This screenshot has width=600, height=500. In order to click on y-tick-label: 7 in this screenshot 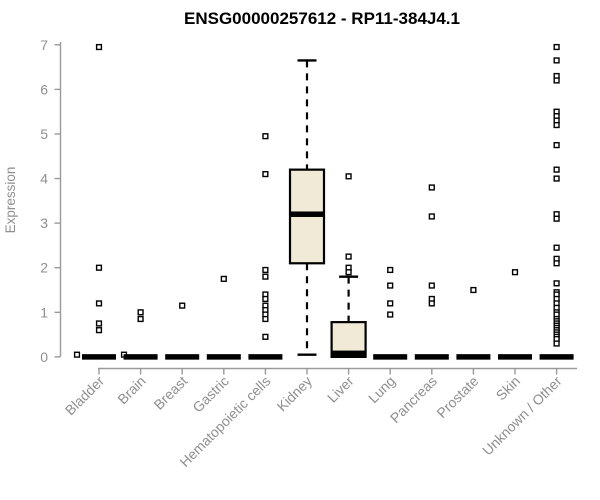, I will do `click(44, 45)`.